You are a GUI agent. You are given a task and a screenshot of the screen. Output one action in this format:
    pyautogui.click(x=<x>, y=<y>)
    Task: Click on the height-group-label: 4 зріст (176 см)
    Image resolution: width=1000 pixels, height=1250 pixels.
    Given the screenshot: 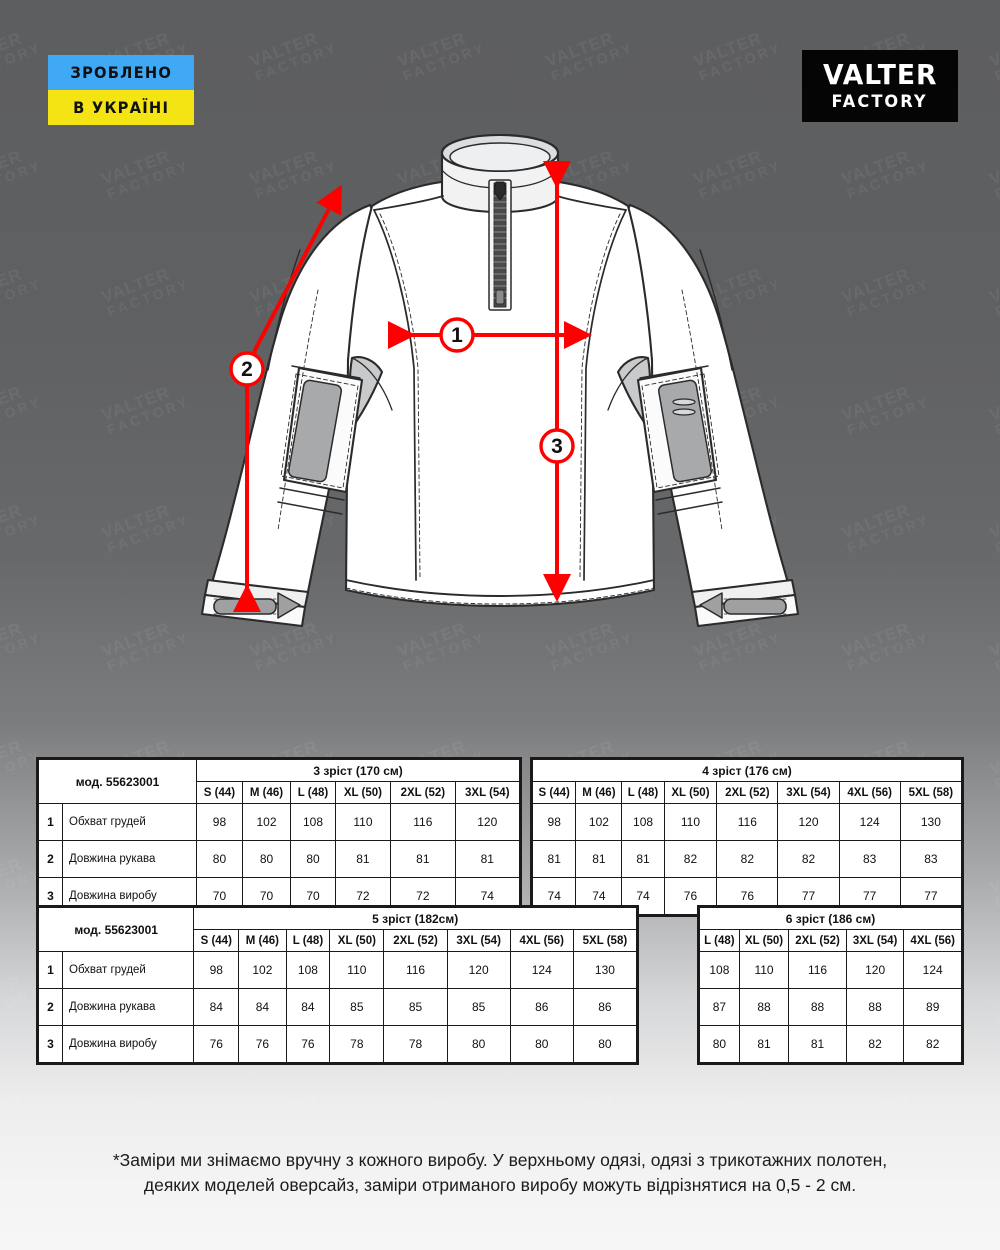 What is the action you would take?
    pyautogui.click(x=747, y=770)
    